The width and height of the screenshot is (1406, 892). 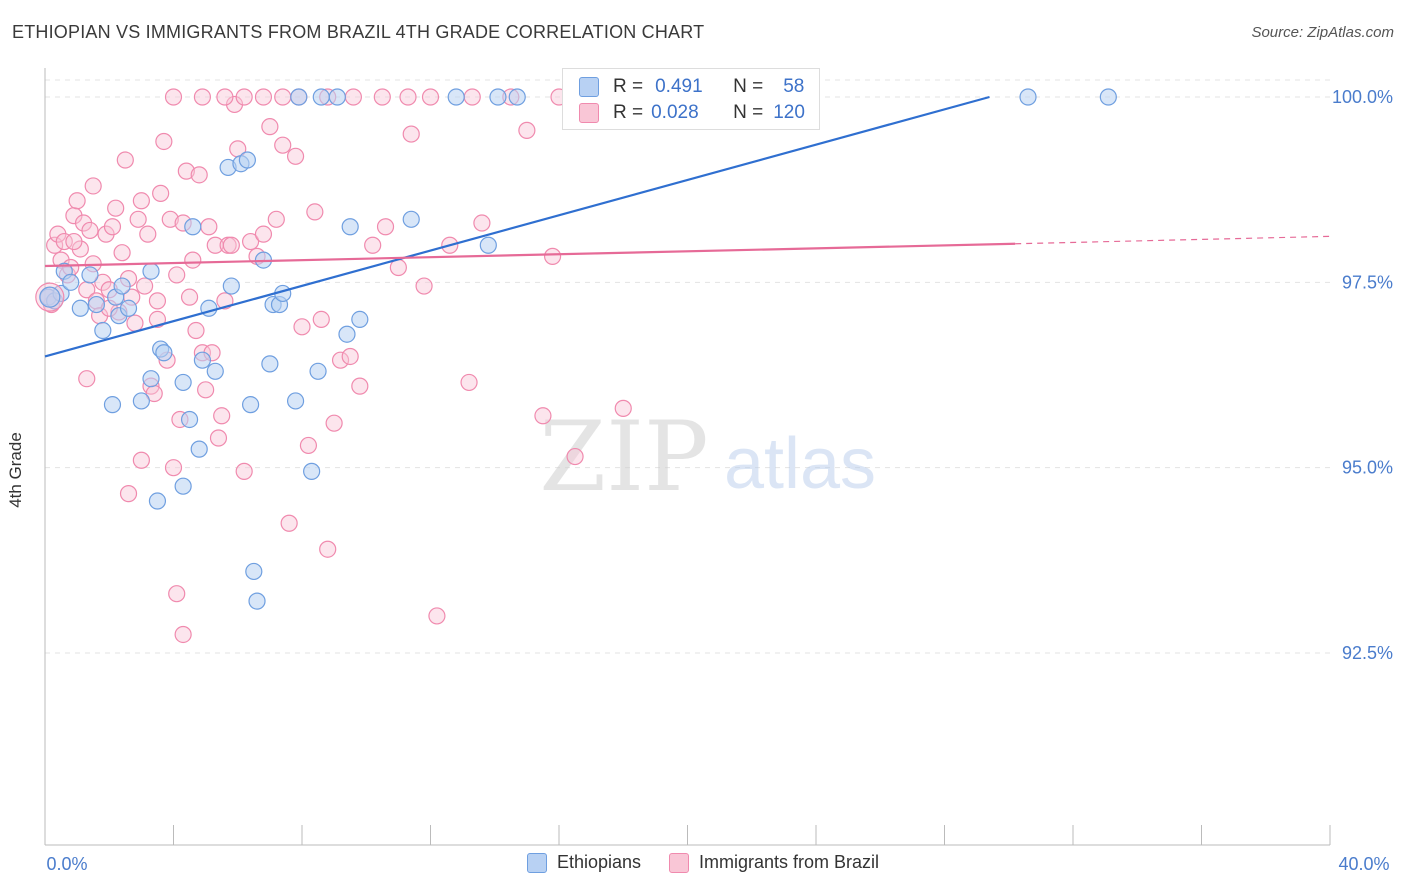 What do you see at coordinates (1173, 240) in the screenshot?
I see `brazil-trend-extension` at bounding box center [1173, 240].